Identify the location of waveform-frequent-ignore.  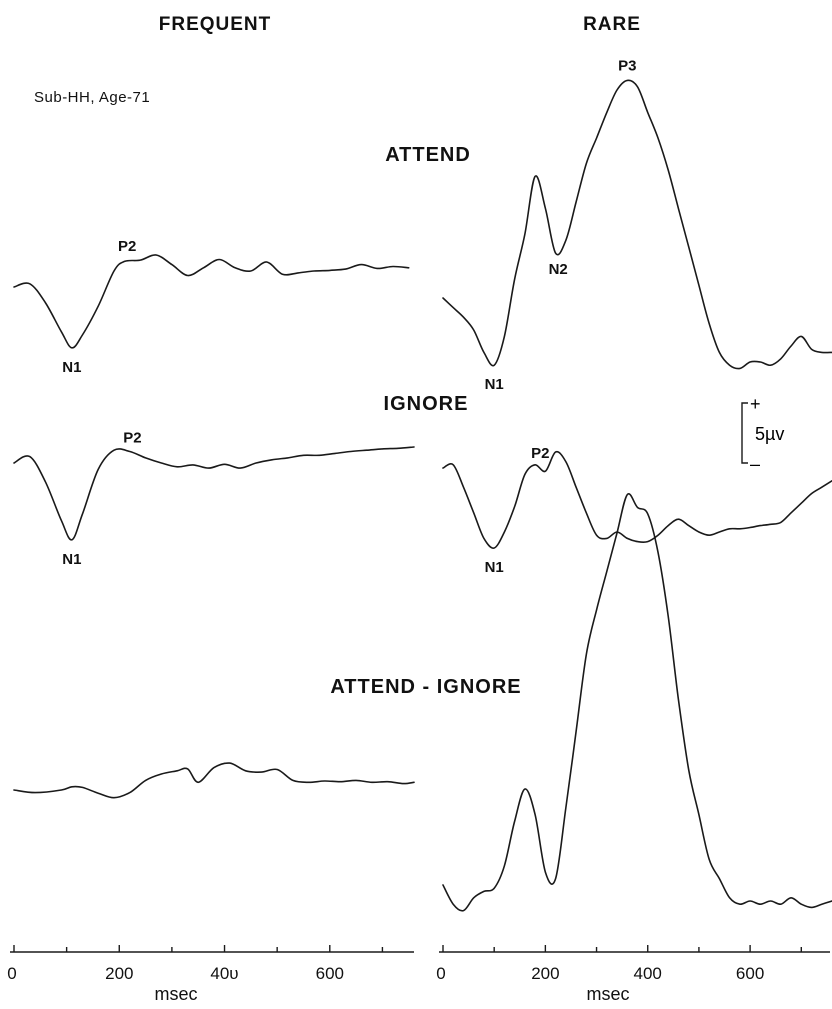
(214, 493).